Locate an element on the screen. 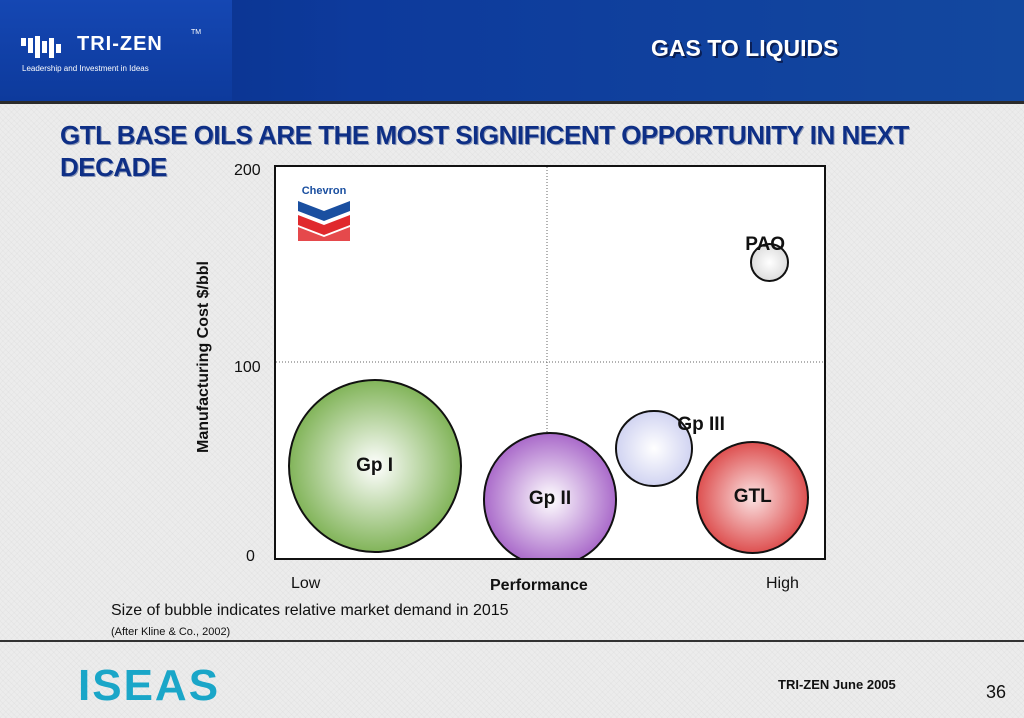  bubble-label-pao: PAO is located at coordinates (765, 244).